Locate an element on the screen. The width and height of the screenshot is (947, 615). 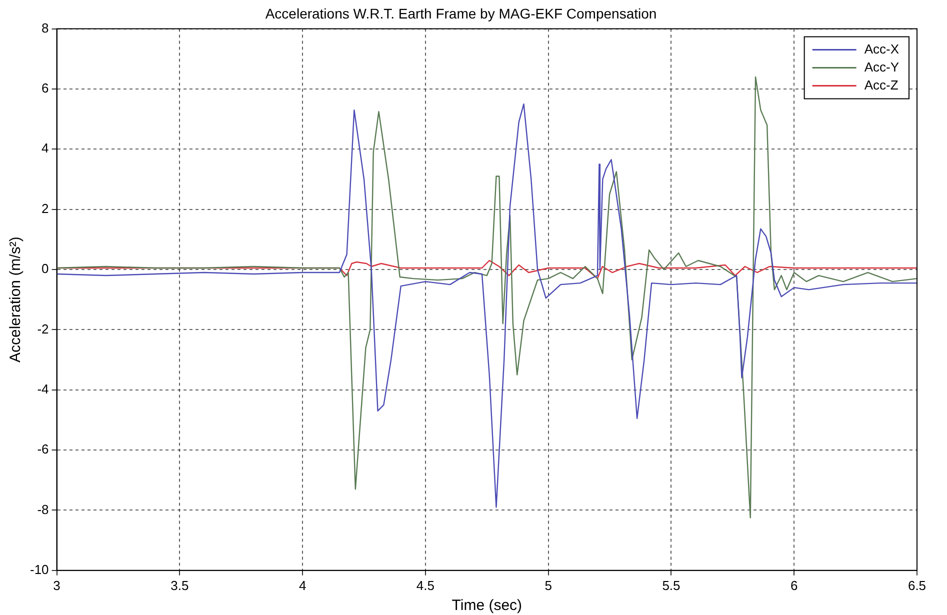
y-tick-label: -6 is located at coordinates (43, 449).